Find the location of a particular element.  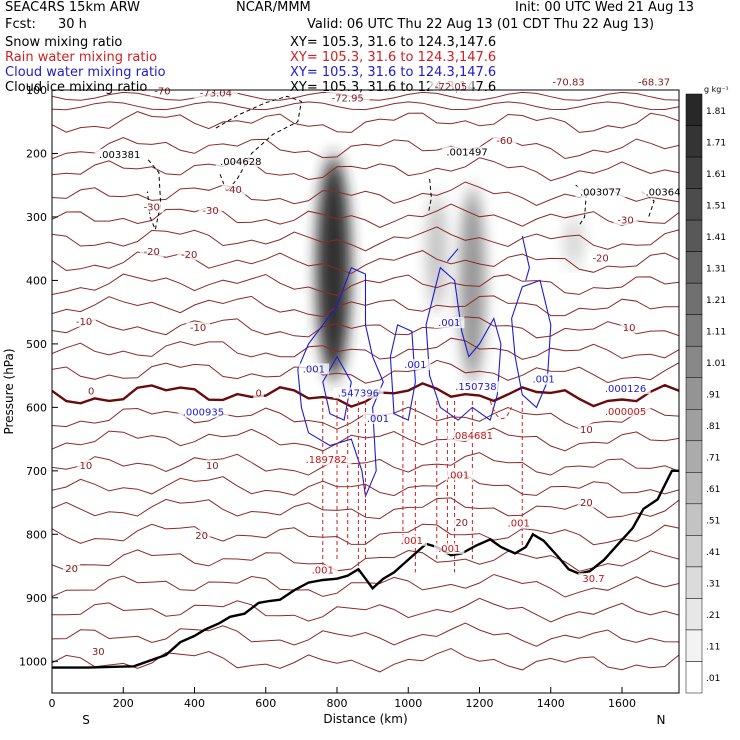

temperature-label-15: -10 is located at coordinates (198, 328).